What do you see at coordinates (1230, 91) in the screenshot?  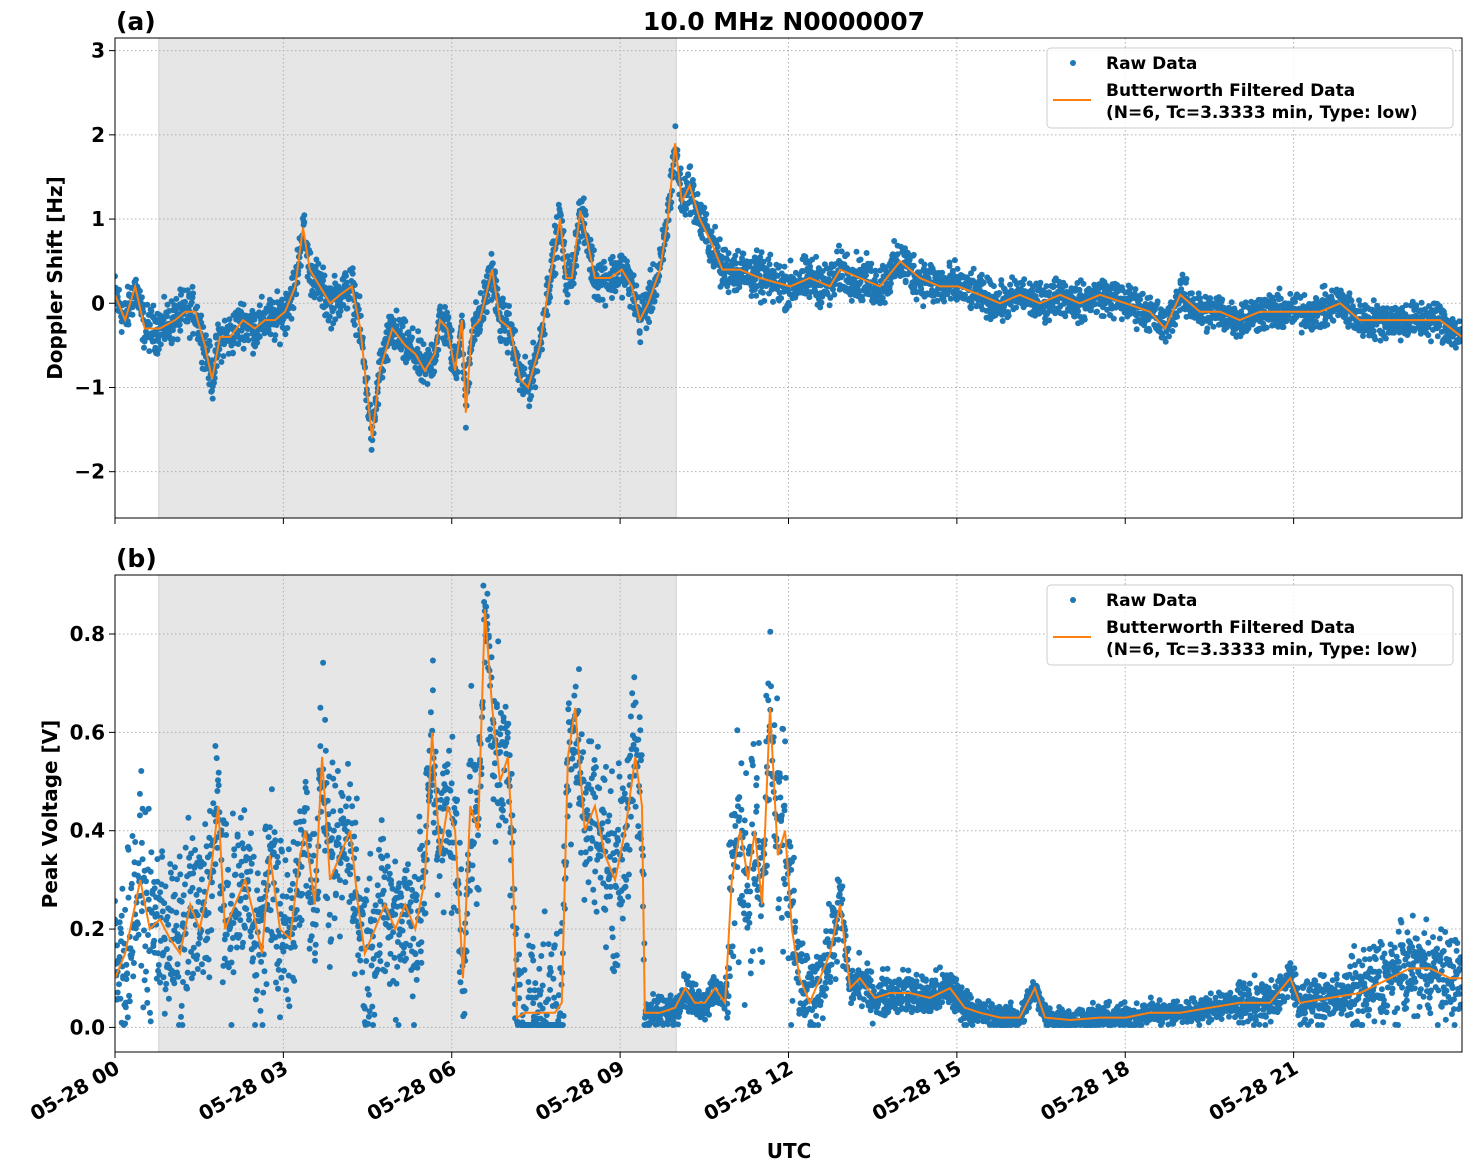 I see `legend-entry: Butterworth Filtered Data` at bounding box center [1230, 91].